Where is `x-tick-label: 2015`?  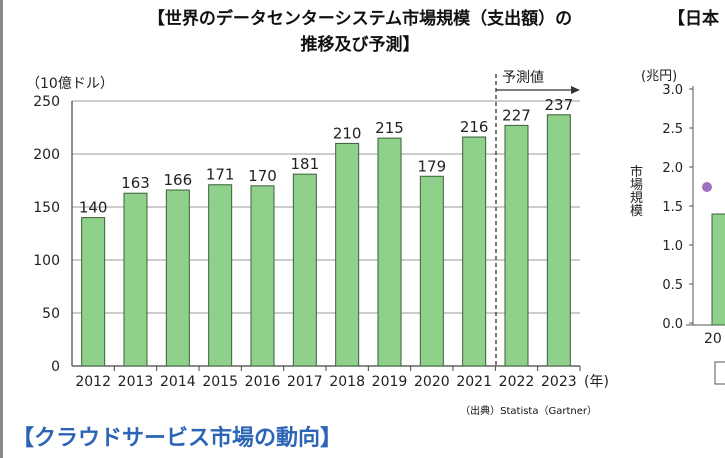 x-tick-label: 2015 is located at coordinates (220, 382).